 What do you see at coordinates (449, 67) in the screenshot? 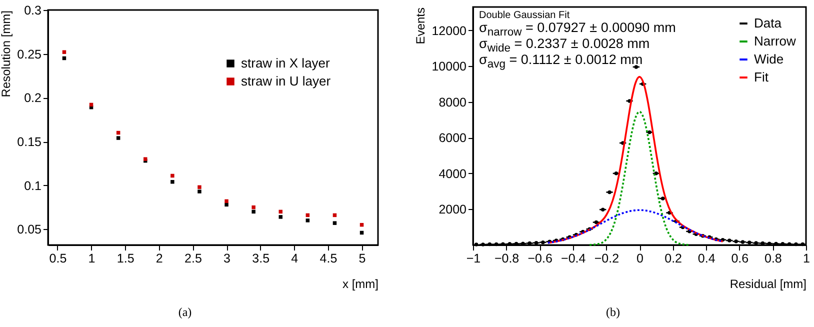
I see `y-tick-label: 10000` at bounding box center [449, 67].